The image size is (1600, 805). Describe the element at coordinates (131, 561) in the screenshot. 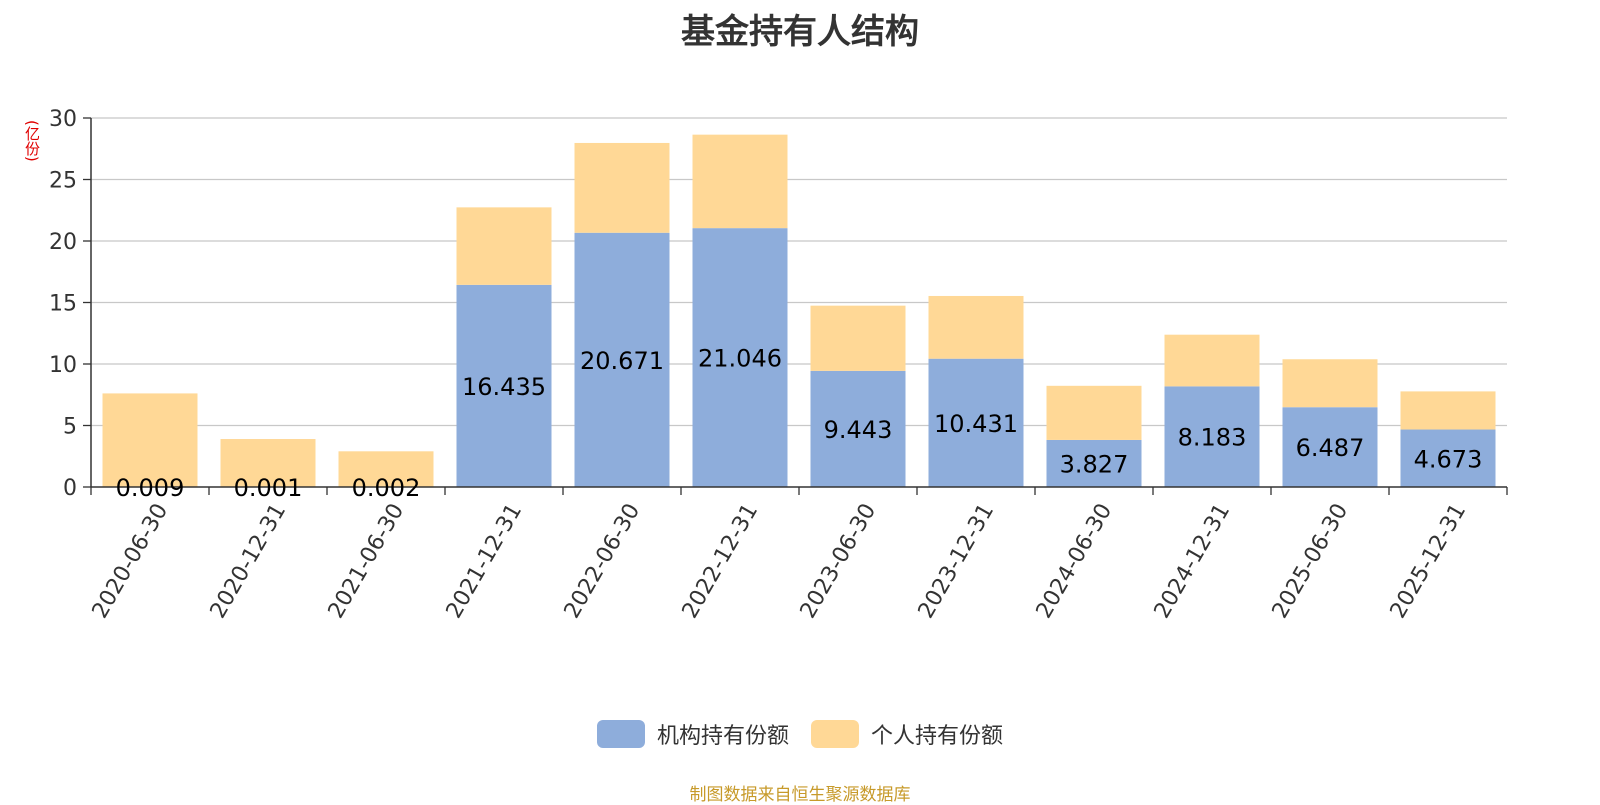

I see `x-tick-label: 2020-06-30` at that location.